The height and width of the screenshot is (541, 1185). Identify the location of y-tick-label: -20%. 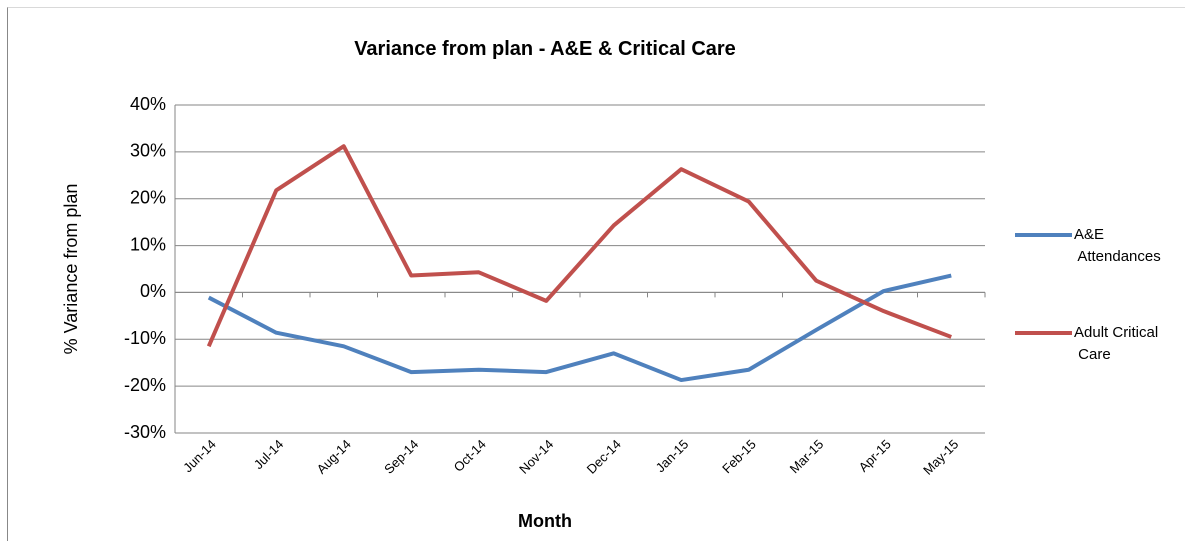
(145, 385).